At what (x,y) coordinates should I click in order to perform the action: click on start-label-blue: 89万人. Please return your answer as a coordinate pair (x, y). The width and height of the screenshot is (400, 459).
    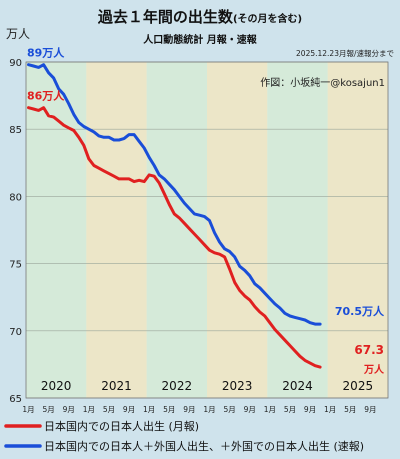
    Looking at the image, I should click on (46, 53).